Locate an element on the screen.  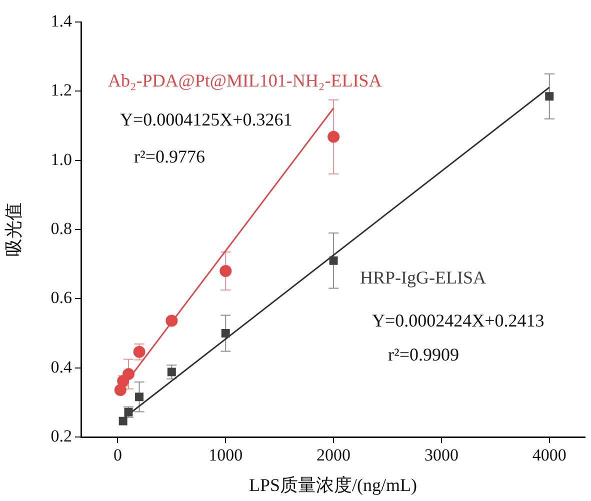
y-tick-label: 0.4 is located at coordinates (61, 366).